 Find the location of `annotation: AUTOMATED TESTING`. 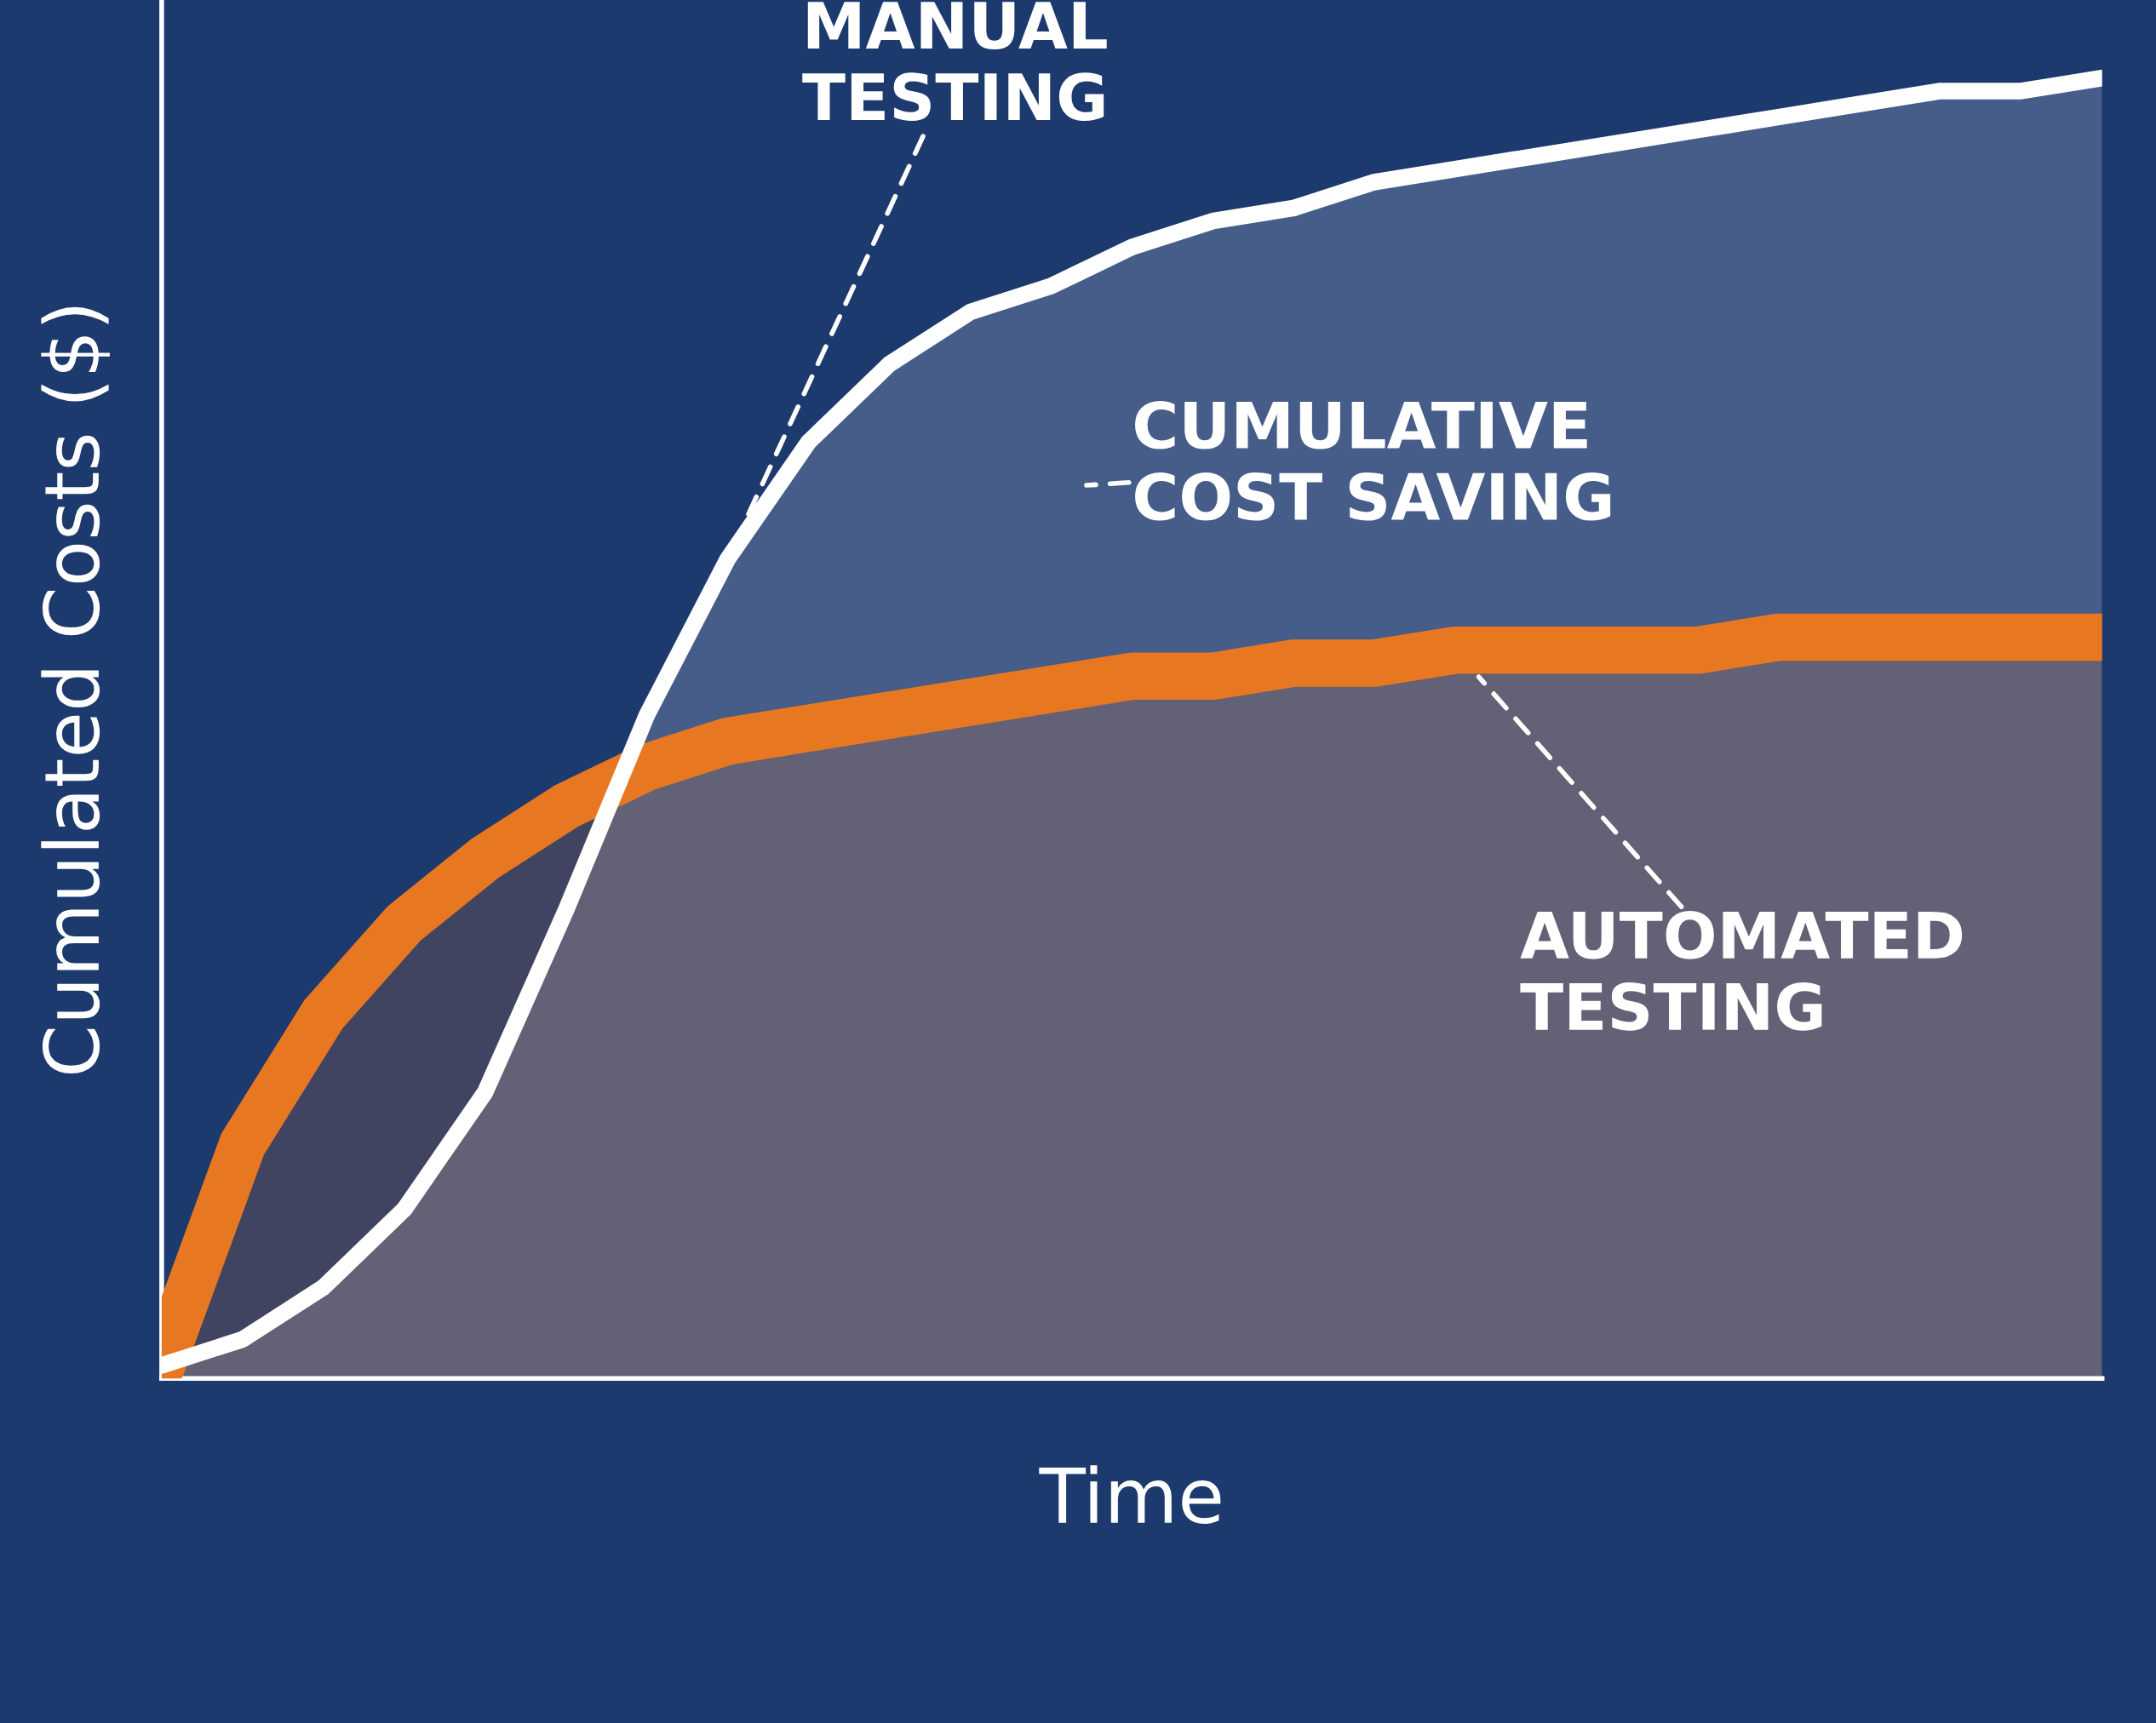

annotation: AUTOMATED TESTING is located at coordinates (1741, 971).